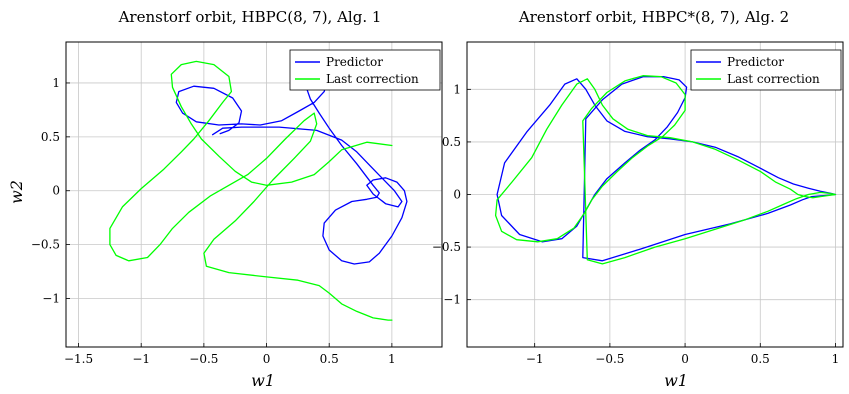  I want to click on series-line-predictor, so click(291, 170).